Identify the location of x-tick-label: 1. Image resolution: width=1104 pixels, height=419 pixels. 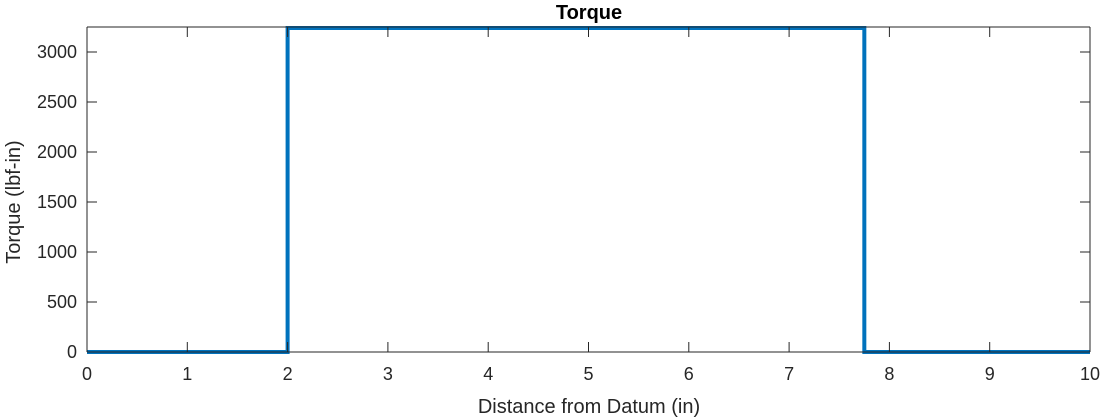
(187, 374).